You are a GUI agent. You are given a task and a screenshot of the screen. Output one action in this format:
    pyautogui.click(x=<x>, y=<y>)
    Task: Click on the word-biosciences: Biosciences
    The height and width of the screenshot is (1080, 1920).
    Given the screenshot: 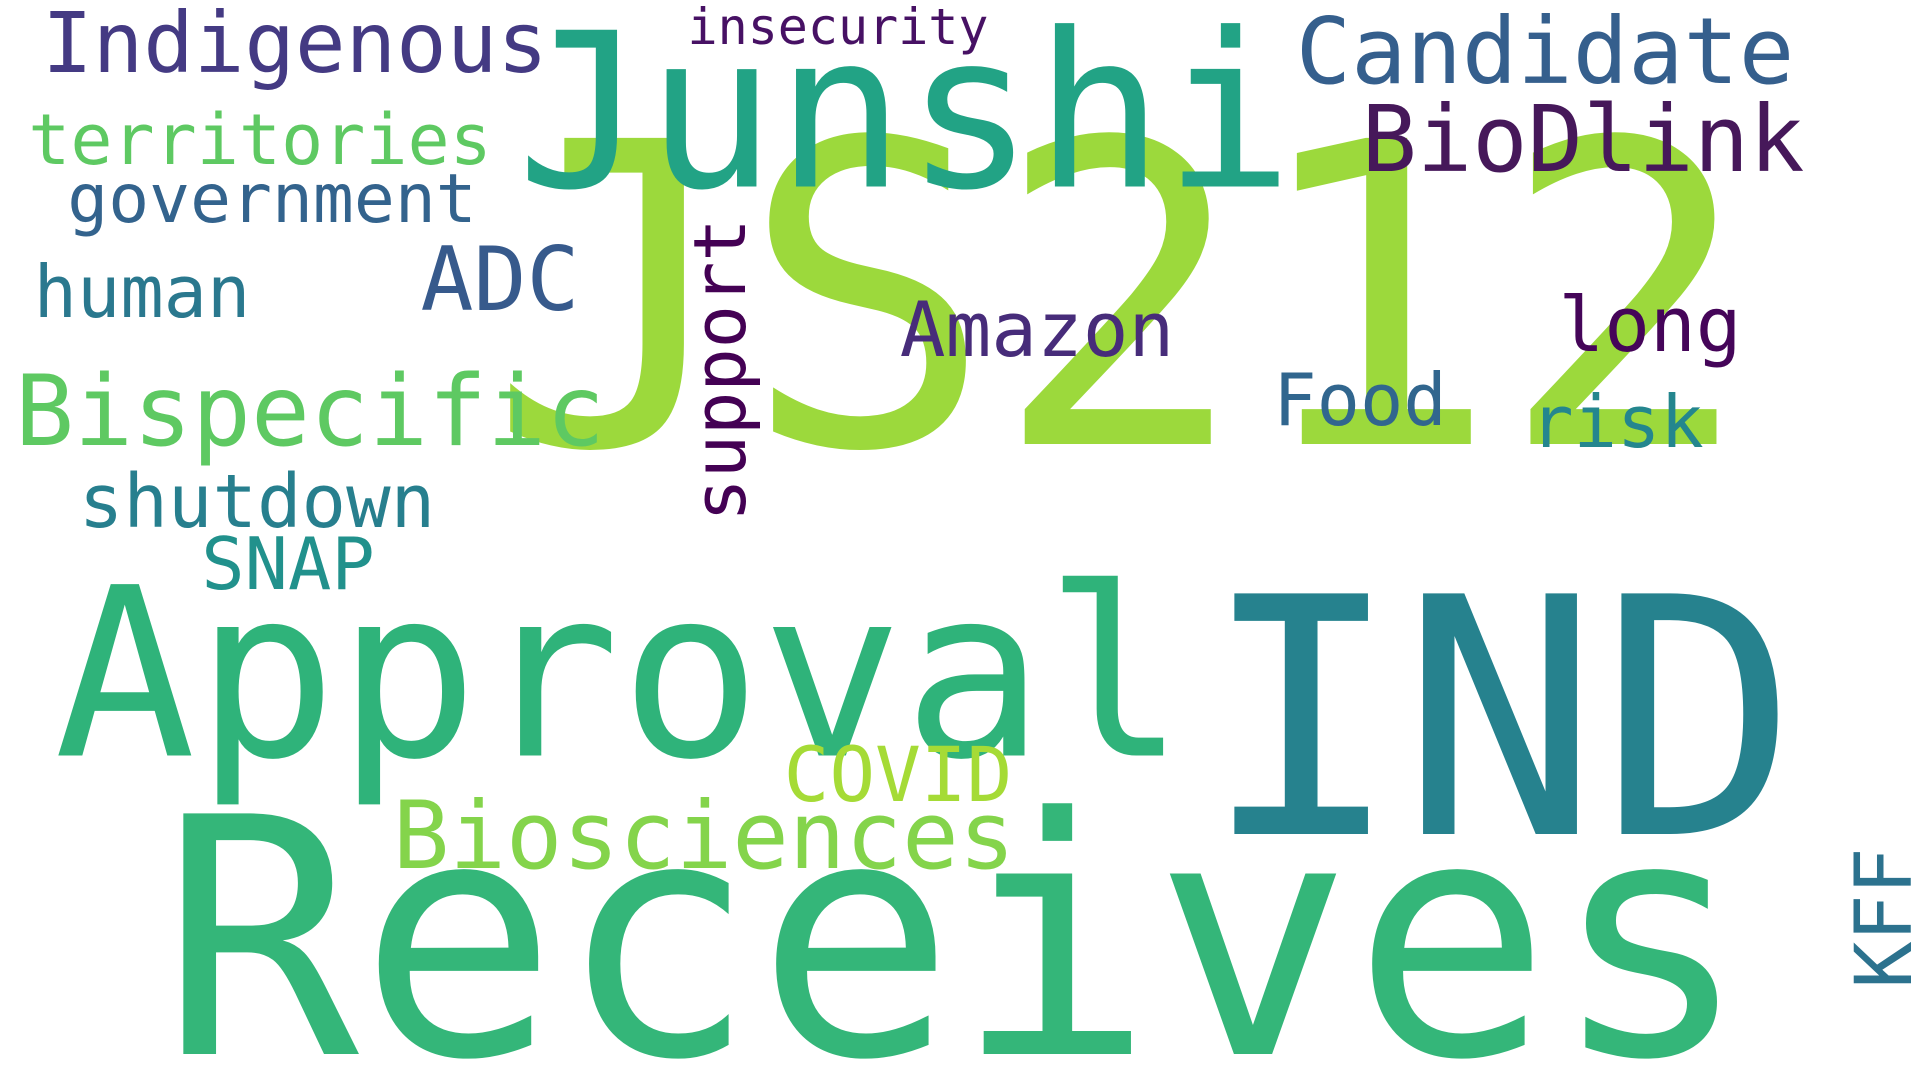 What is the action you would take?
    pyautogui.click(x=704, y=836)
    